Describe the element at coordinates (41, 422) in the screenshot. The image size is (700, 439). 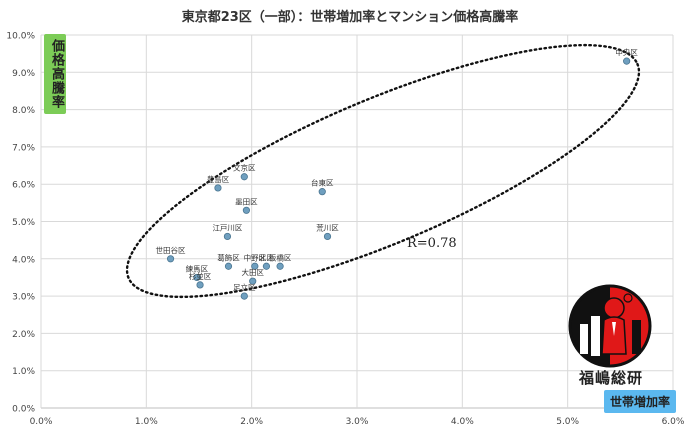
I see `x-tick-label: 0.0%` at that location.